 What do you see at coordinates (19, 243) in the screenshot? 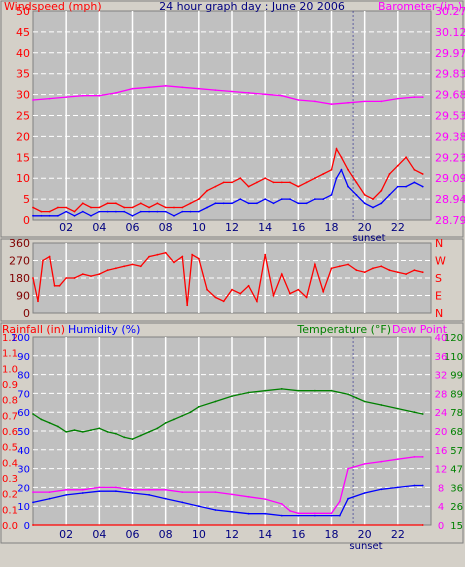
I see `direction-degree-tick-label: 360` at bounding box center [19, 243].